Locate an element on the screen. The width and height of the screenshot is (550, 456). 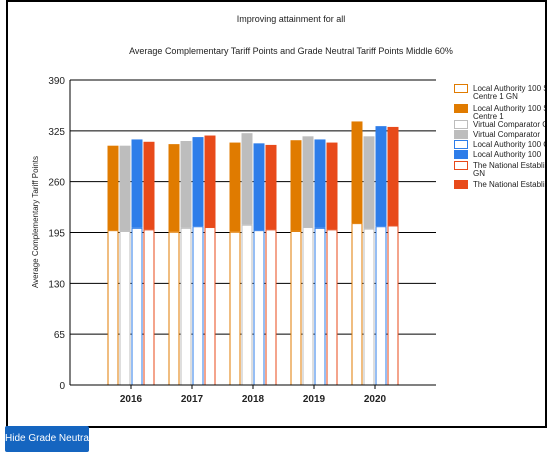
x-tick-label: 2020 is located at coordinates (375, 399).